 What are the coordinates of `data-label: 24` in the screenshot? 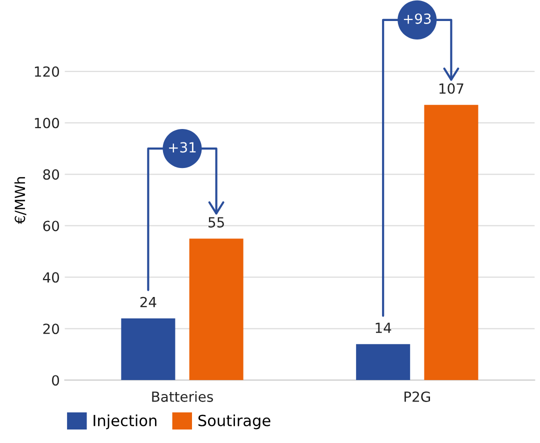 It's located at (148, 302).